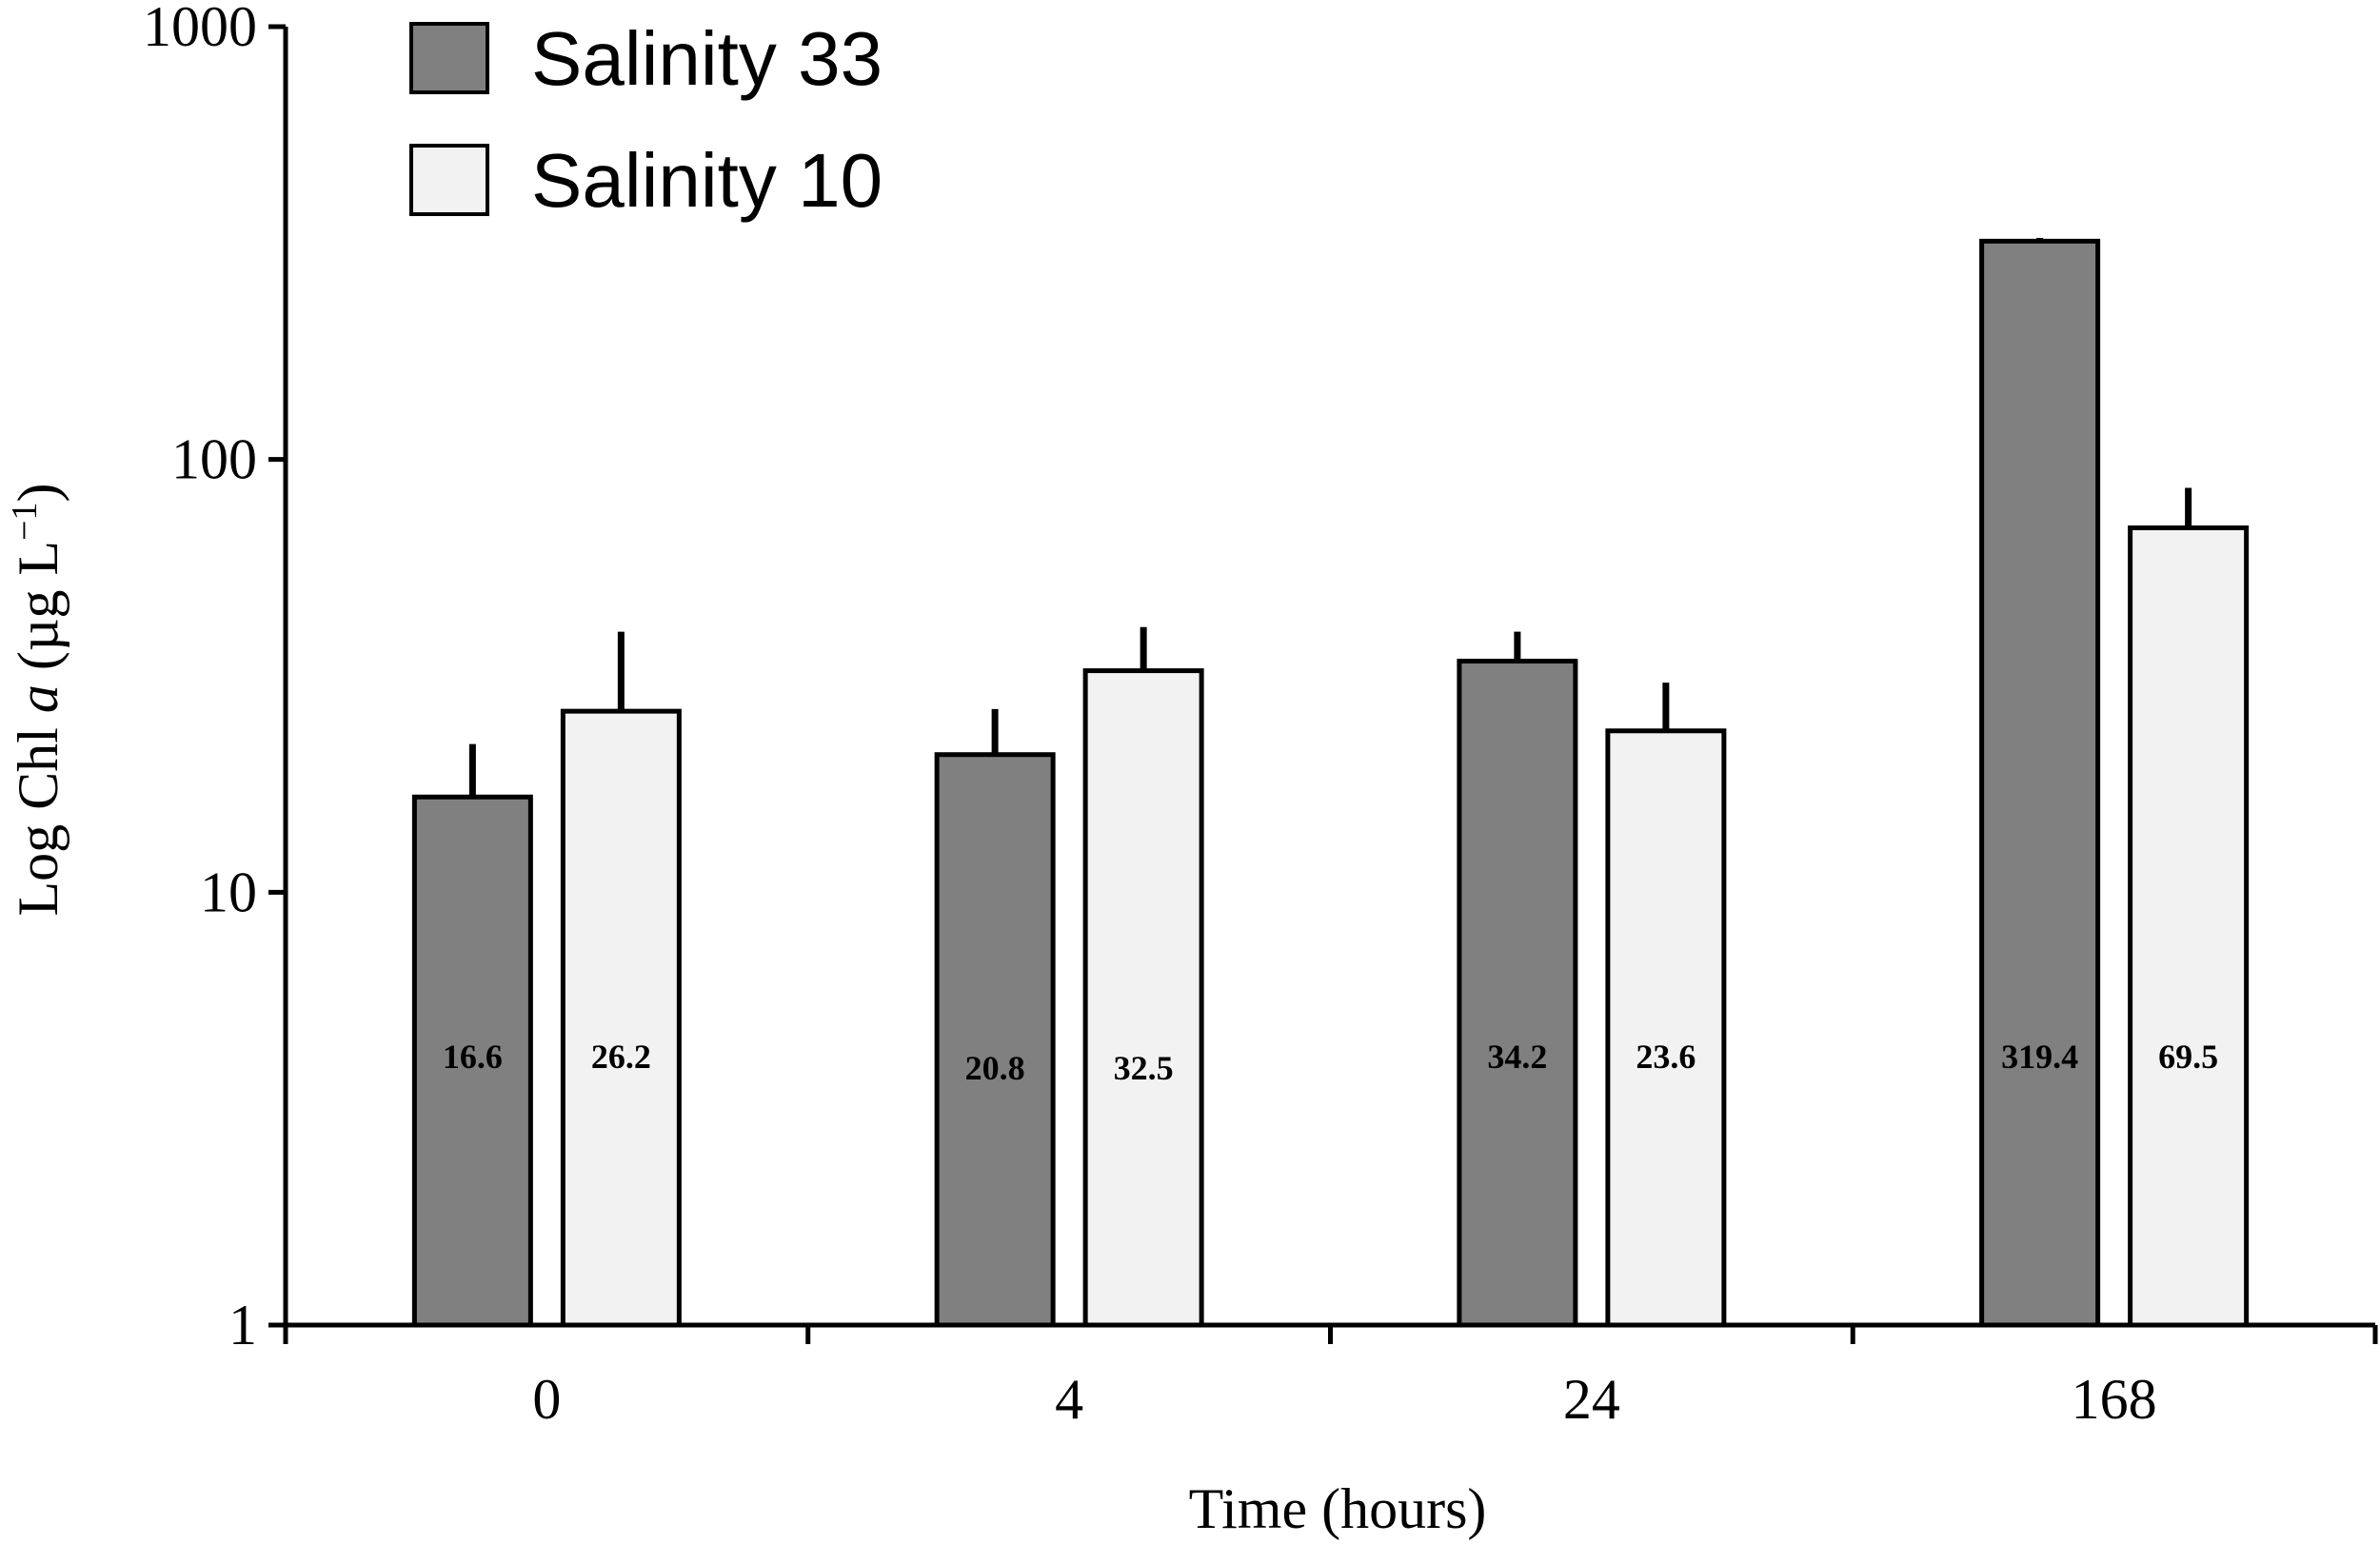 The height and width of the screenshot is (1544, 2380). I want to click on data-label: 69.5, so click(2188, 1057).